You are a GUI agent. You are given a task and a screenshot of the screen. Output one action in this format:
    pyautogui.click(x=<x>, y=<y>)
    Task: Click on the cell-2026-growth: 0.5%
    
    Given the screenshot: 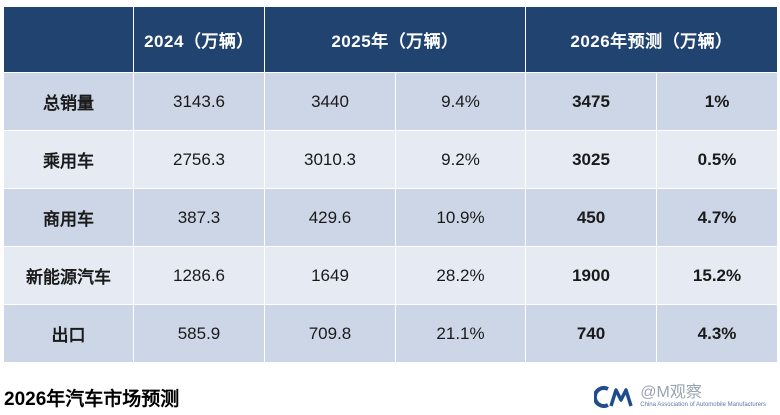 What is the action you would take?
    pyautogui.click(x=717, y=159)
    